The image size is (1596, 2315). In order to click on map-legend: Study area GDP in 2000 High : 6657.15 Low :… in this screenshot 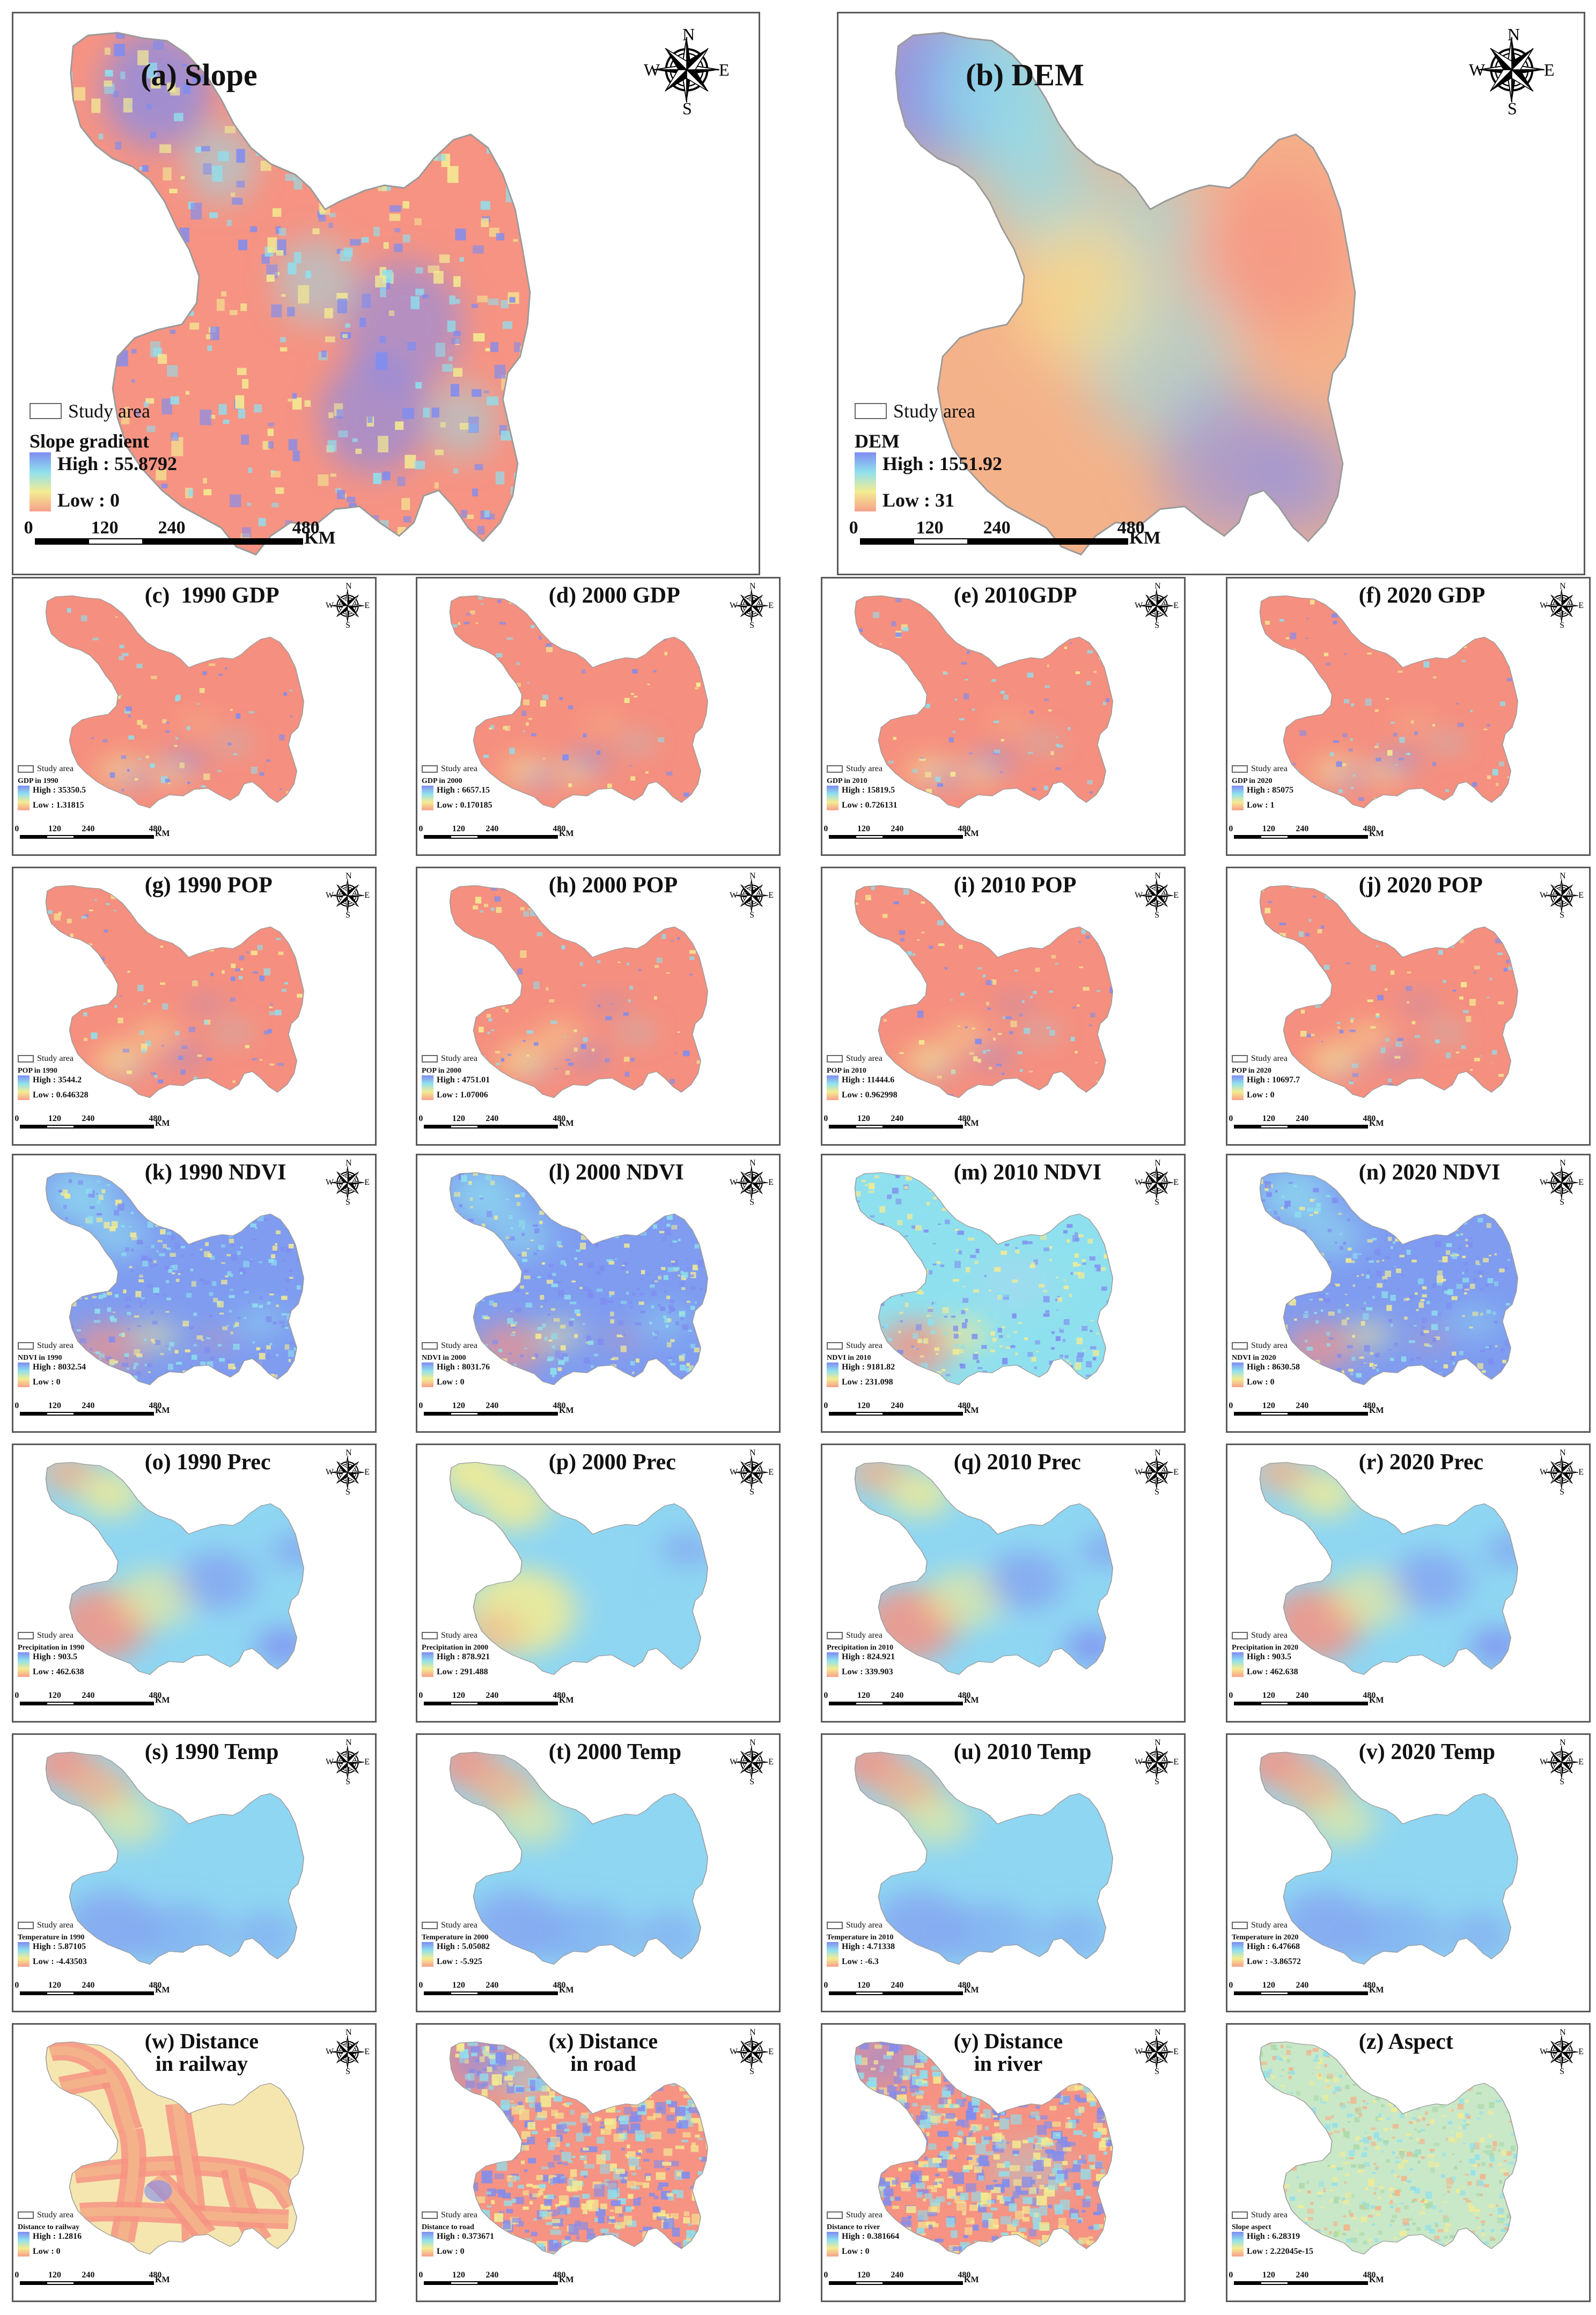, I will do `click(457, 787)`.